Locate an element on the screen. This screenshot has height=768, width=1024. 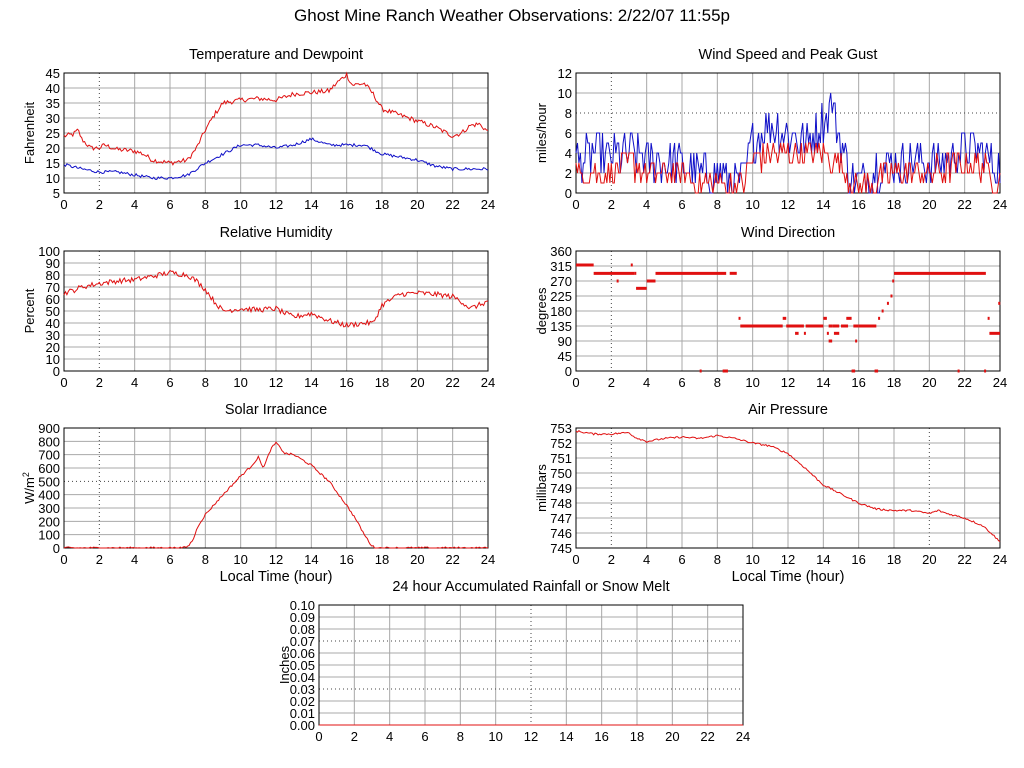
y-tick-label: 0.00 is located at coordinates (302, 725).